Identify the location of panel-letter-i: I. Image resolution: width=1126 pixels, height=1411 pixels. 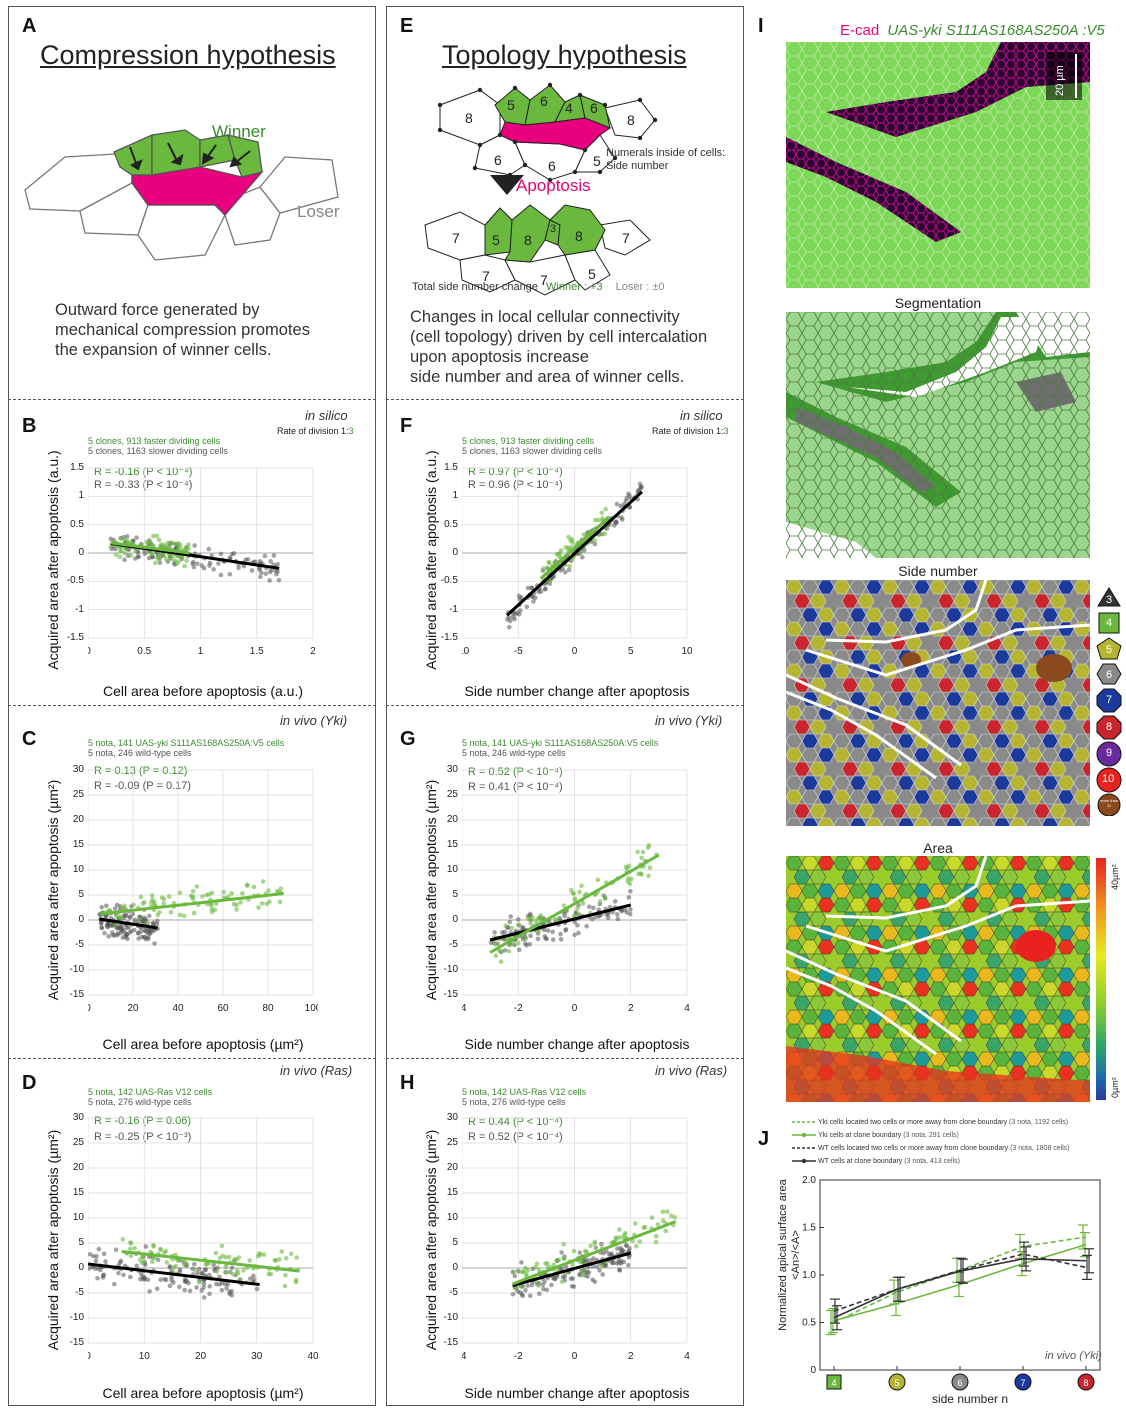
(761, 26).